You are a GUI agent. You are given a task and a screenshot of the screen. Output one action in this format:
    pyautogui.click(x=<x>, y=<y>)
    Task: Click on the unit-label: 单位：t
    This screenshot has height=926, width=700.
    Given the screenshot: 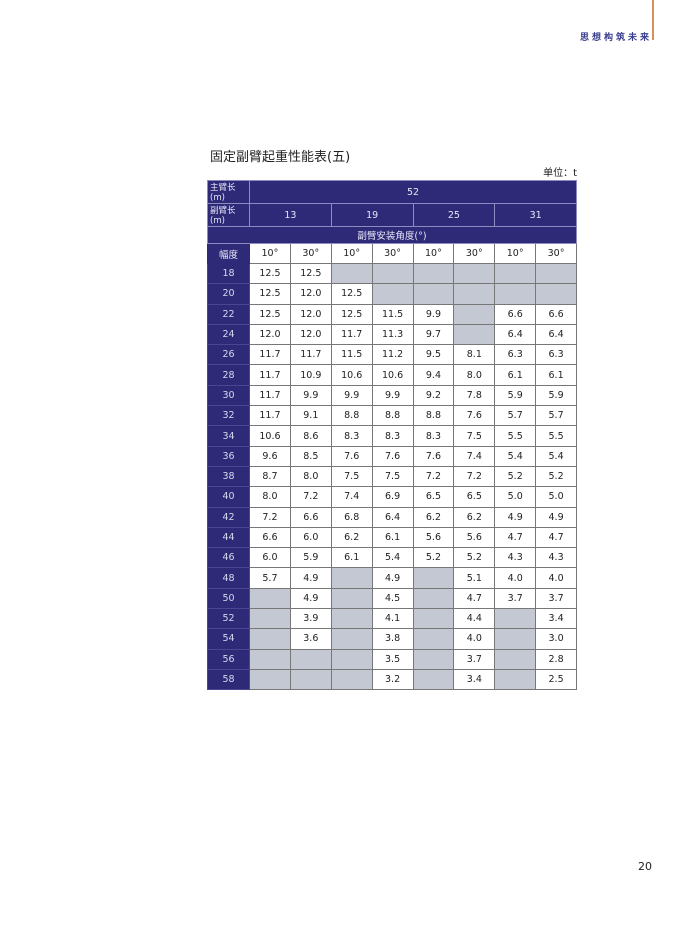 What is the action you would take?
    pyautogui.click(x=560, y=173)
    